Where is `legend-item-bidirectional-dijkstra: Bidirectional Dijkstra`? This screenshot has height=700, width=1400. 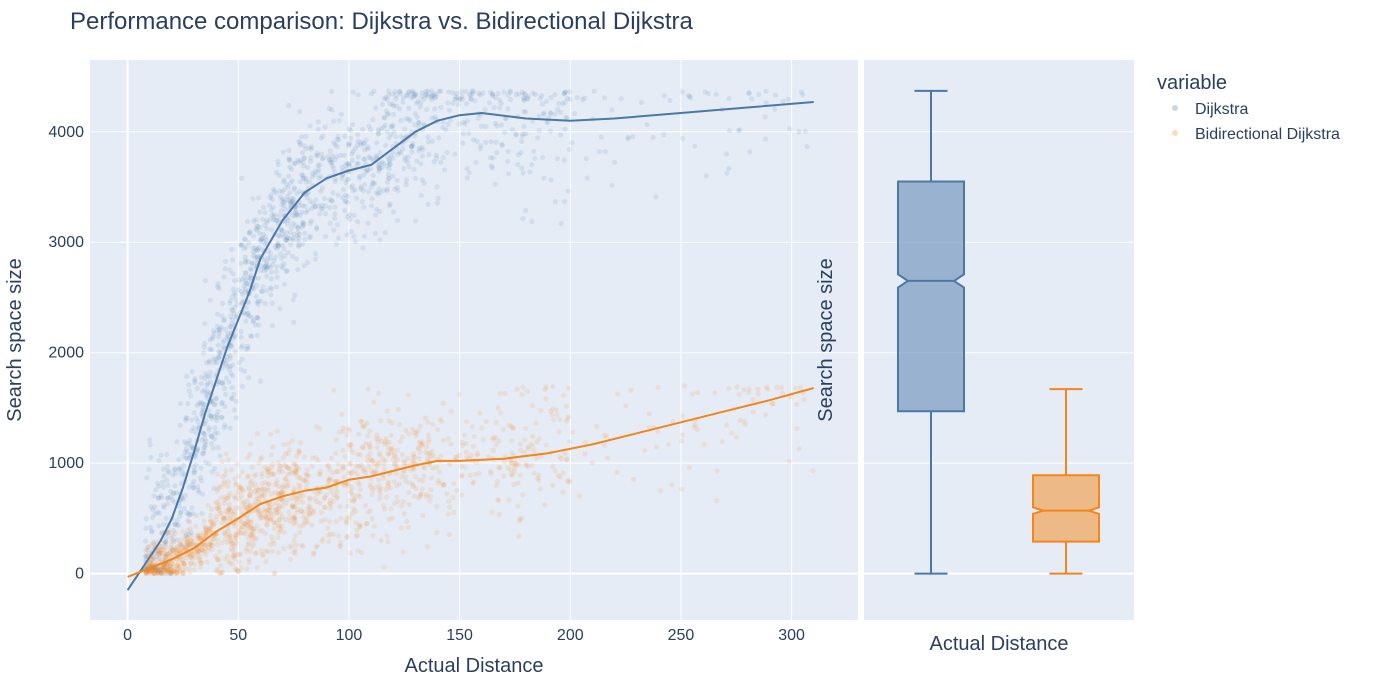 legend-item-bidirectional-dijkstra: Bidirectional Dijkstra is located at coordinates (1256, 134).